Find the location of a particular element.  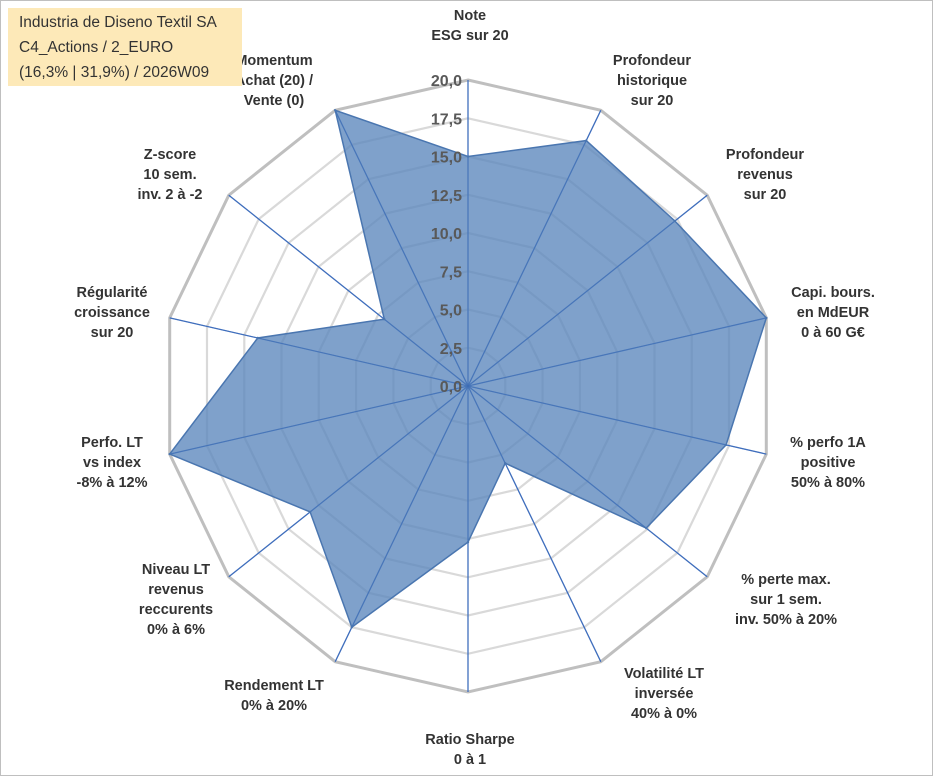

axis-label-line: 50% à 80% is located at coordinates (828, 483).